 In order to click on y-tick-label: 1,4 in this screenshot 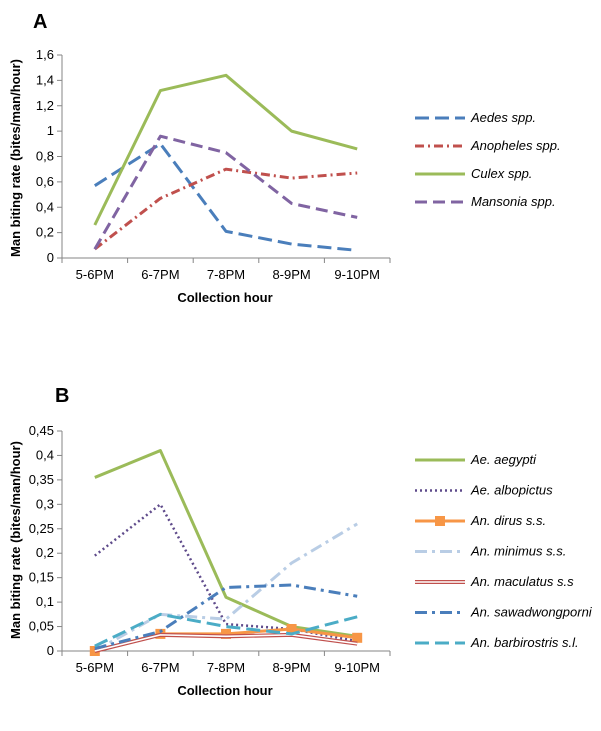, I will do `click(45, 79)`.